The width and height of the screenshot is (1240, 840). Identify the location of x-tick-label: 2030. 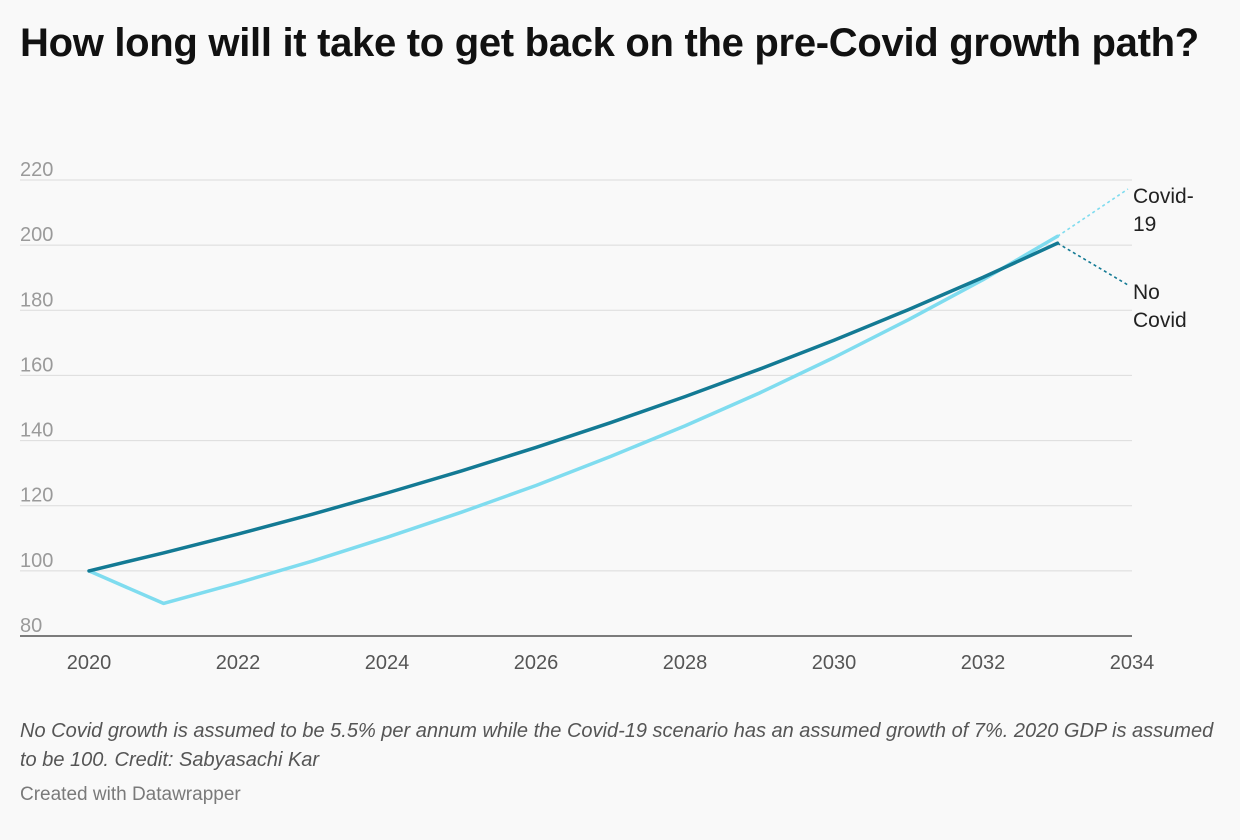
(834, 663).